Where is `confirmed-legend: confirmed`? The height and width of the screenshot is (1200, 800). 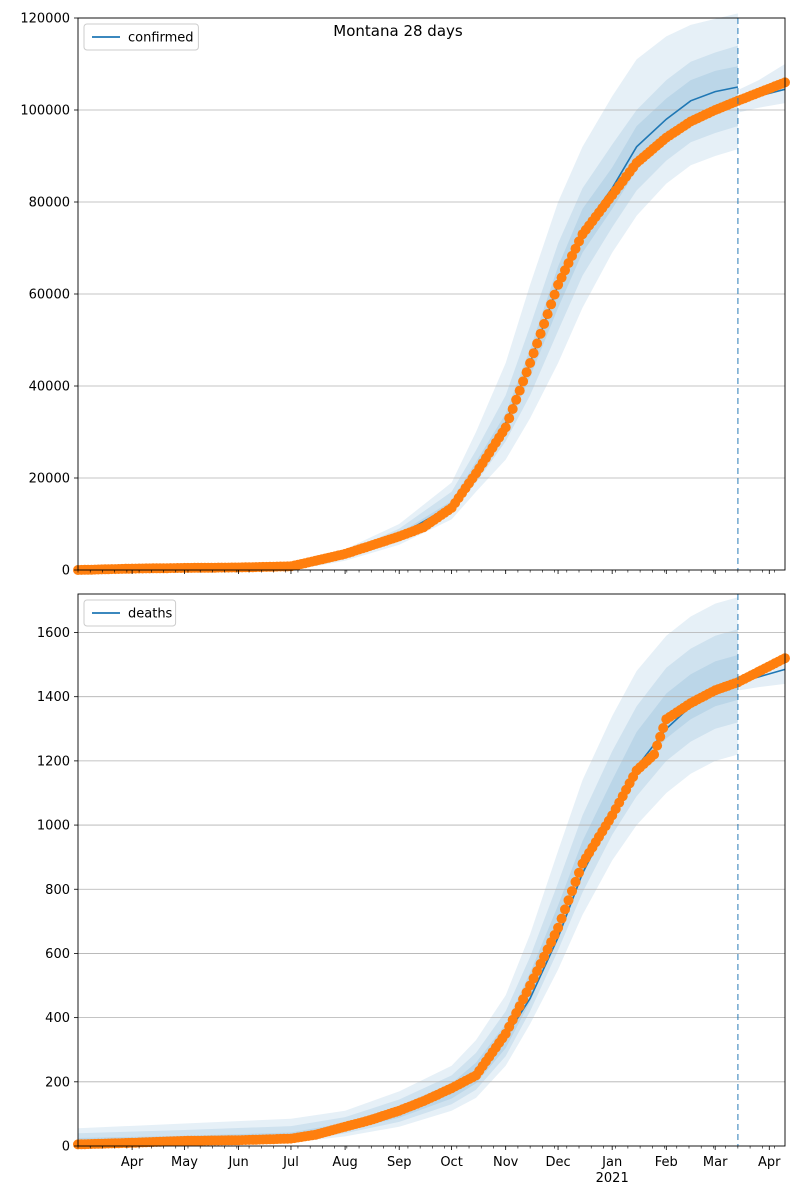 confirmed-legend: confirmed is located at coordinates (141, 37).